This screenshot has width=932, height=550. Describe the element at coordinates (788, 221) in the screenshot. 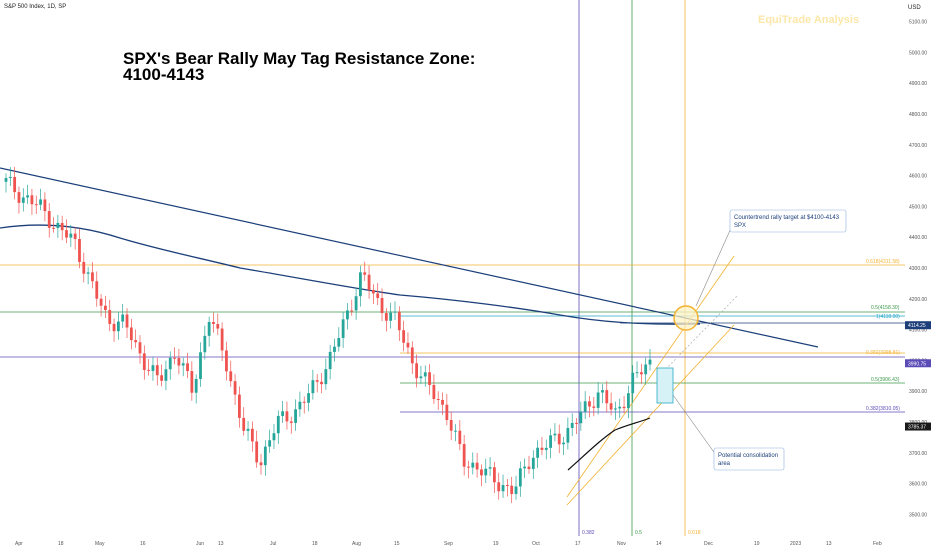

I see `target-annotation-box` at that location.